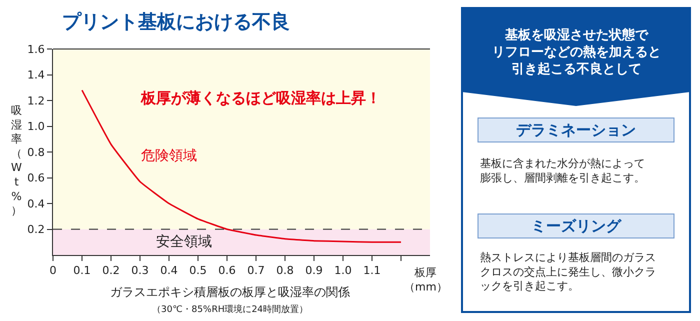  Describe the element at coordinates (36, 101) in the screenshot. I see `y-tick-label: 1.2` at that location.